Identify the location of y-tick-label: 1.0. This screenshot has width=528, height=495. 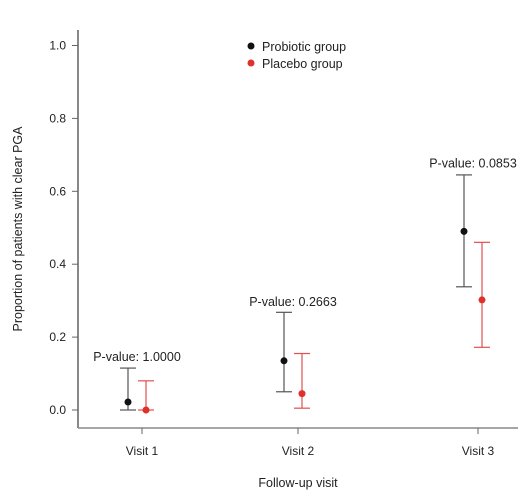
(57, 46).